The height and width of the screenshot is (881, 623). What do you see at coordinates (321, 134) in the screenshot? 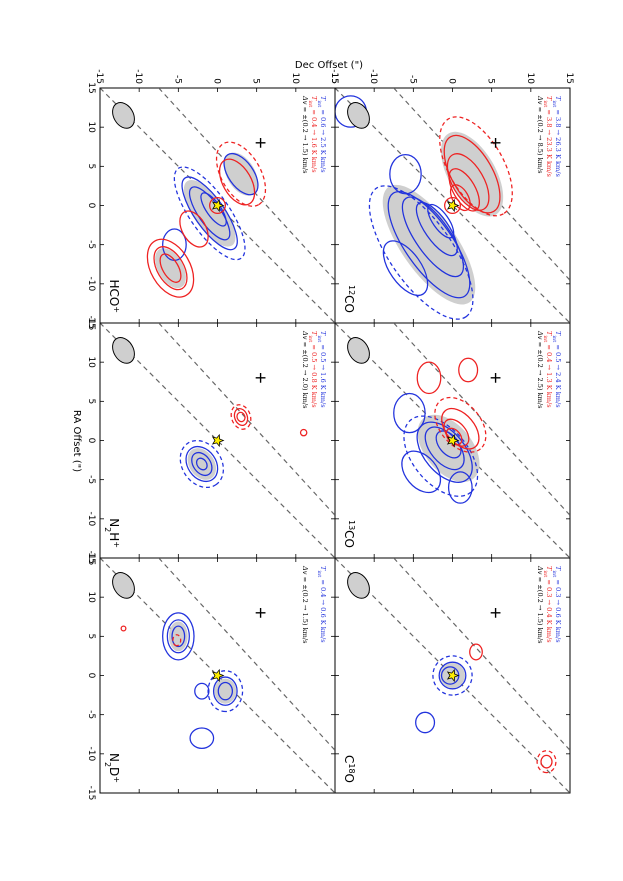
I see `integration-range-label: Tint = 0.6 → 2.5 K km/s` at bounding box center [321, 134].